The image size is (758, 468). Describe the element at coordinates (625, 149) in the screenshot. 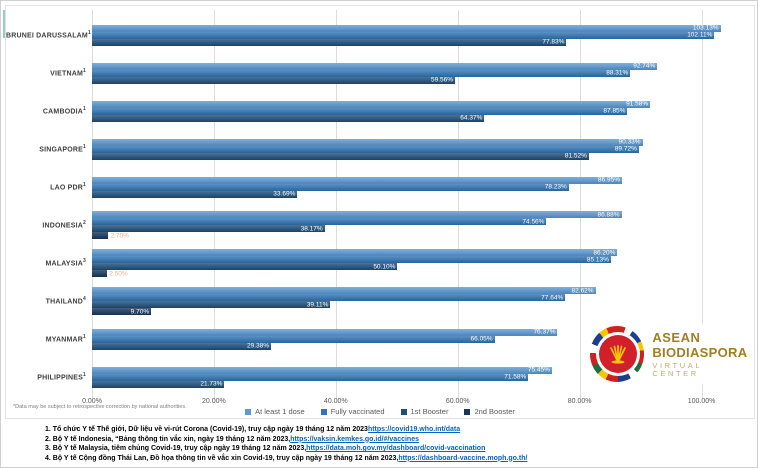

I see `bar-value-label: 89.72%` at that location.